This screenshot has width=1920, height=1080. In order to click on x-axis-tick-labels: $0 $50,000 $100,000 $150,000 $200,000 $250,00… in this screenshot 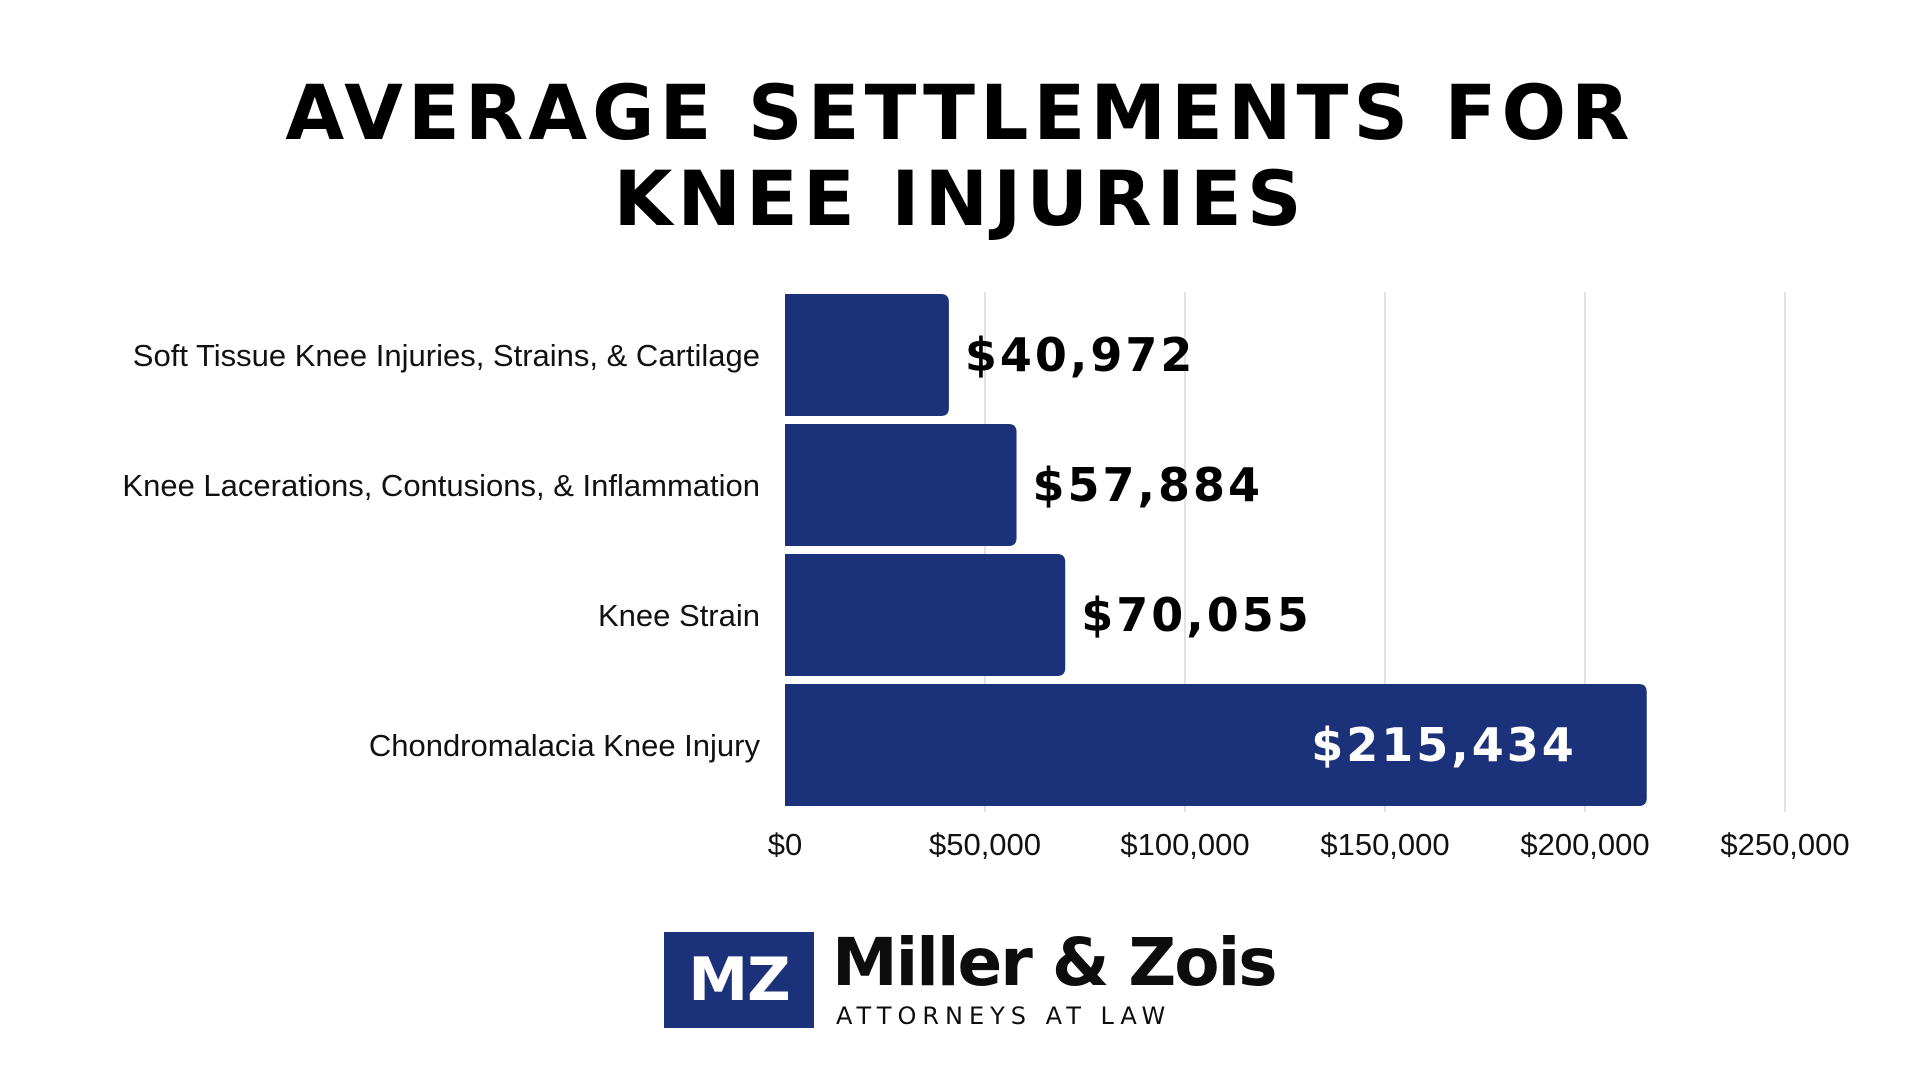, I will do `click(1309, 844)`.